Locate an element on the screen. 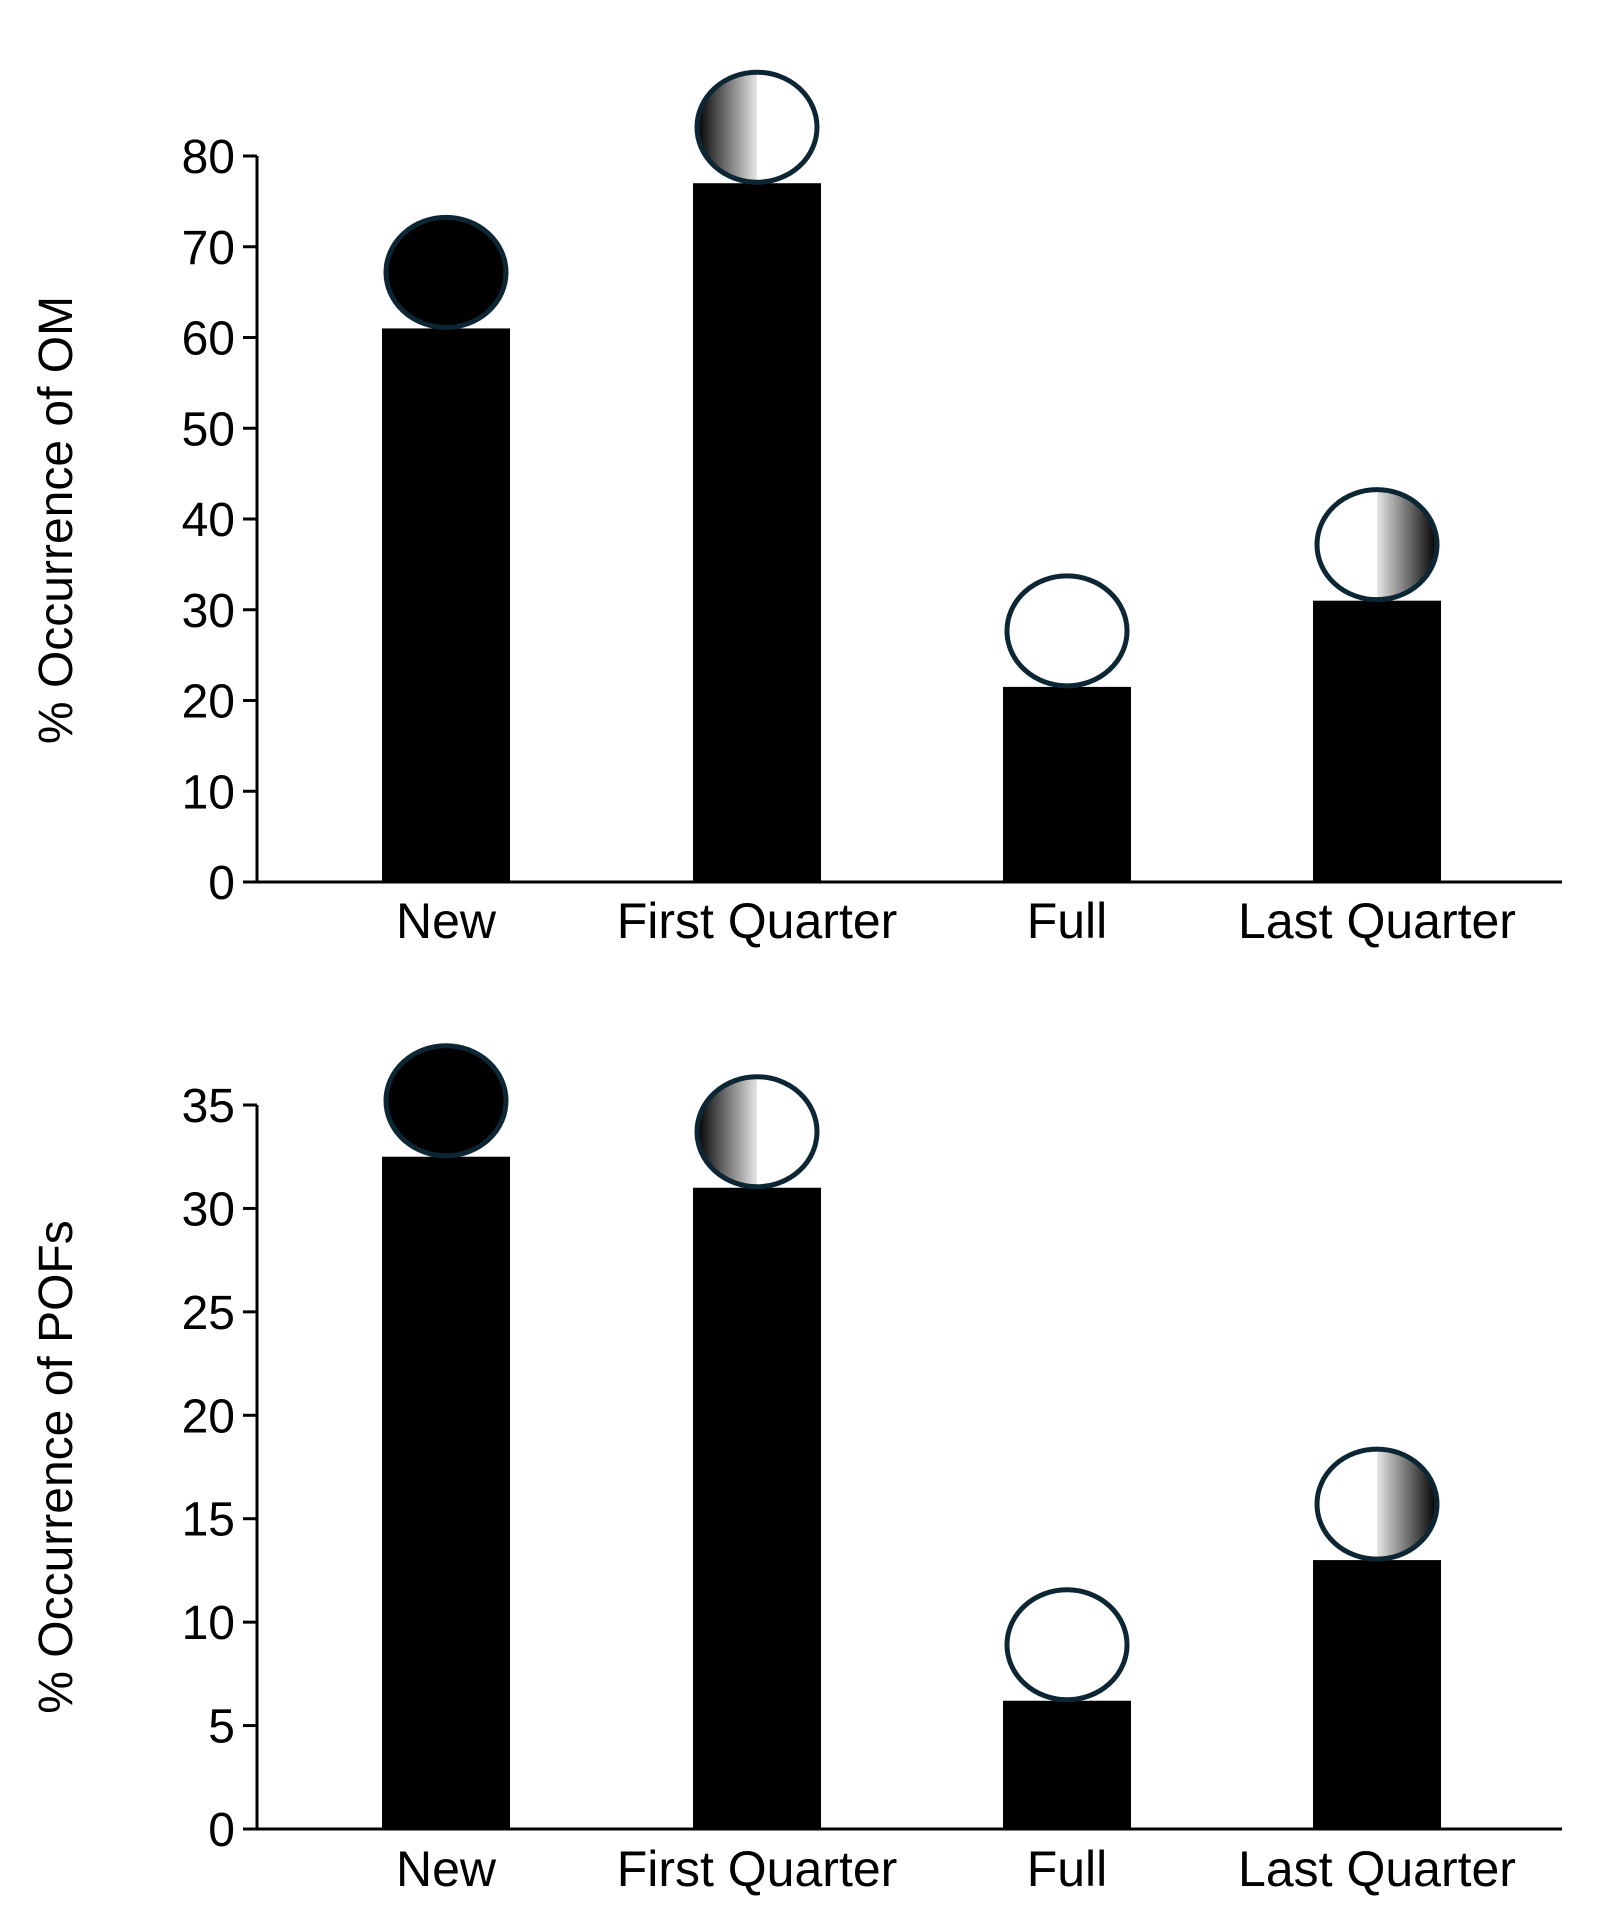 The height and width of the screenshot is (1932, 1599). y-tick-label: 15 is located at coordinates (208, 1520).